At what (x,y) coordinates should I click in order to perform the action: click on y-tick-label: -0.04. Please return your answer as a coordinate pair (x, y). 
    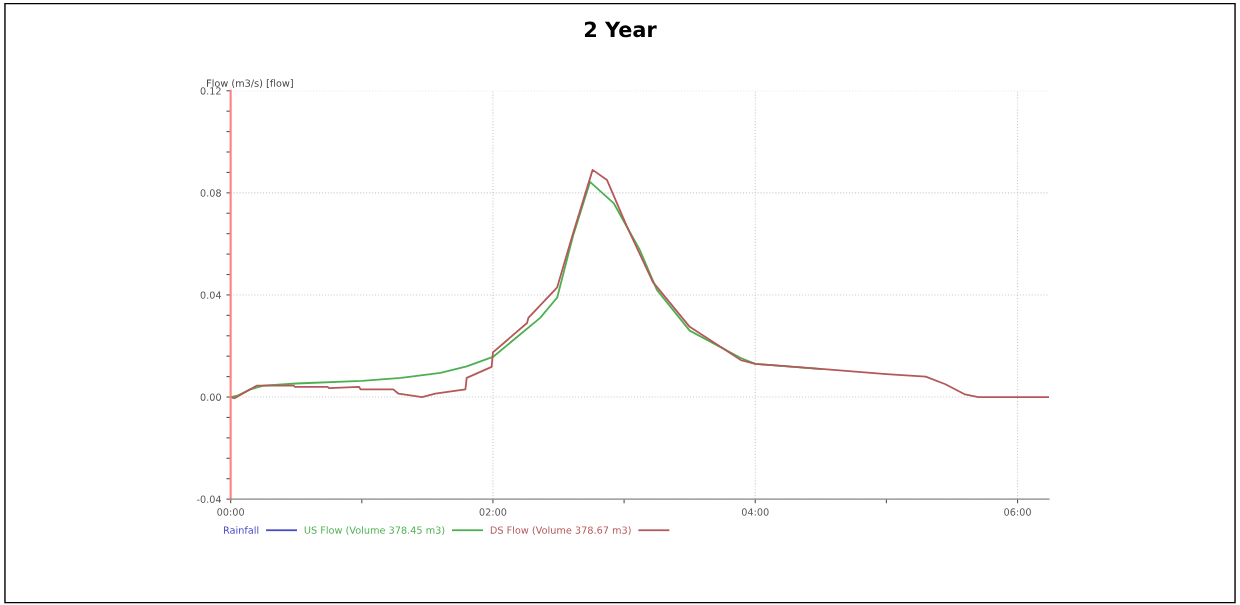
    Looking at the image, I should click on (209, 499).